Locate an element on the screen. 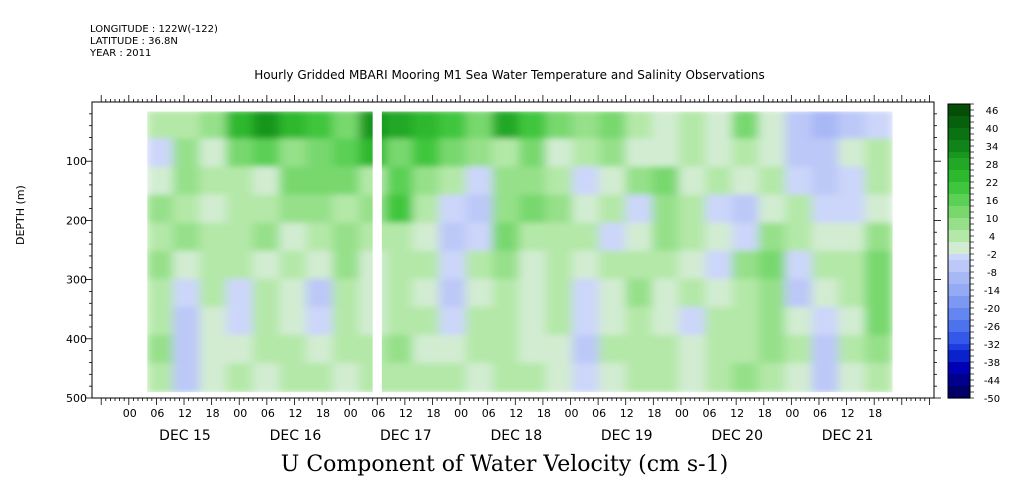 This screenshot has width=1009, height=504. colorbar-label: -2 is located at coordinates (992, 255).